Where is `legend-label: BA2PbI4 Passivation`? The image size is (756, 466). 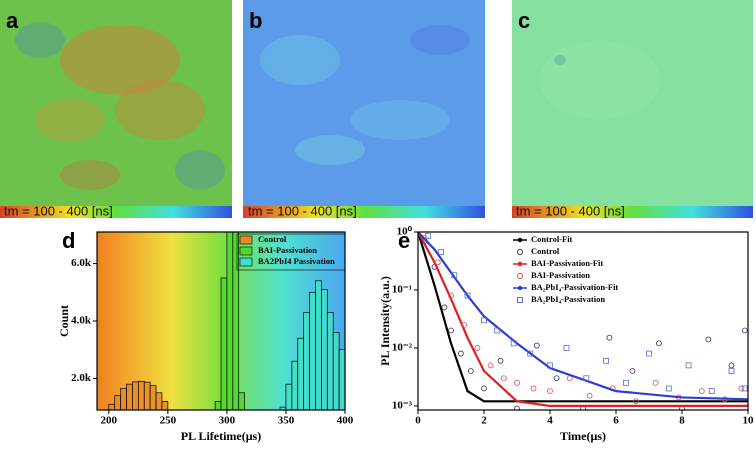
legend-label: BA2PbI4 Passivation is located at coordinates (296, 261).